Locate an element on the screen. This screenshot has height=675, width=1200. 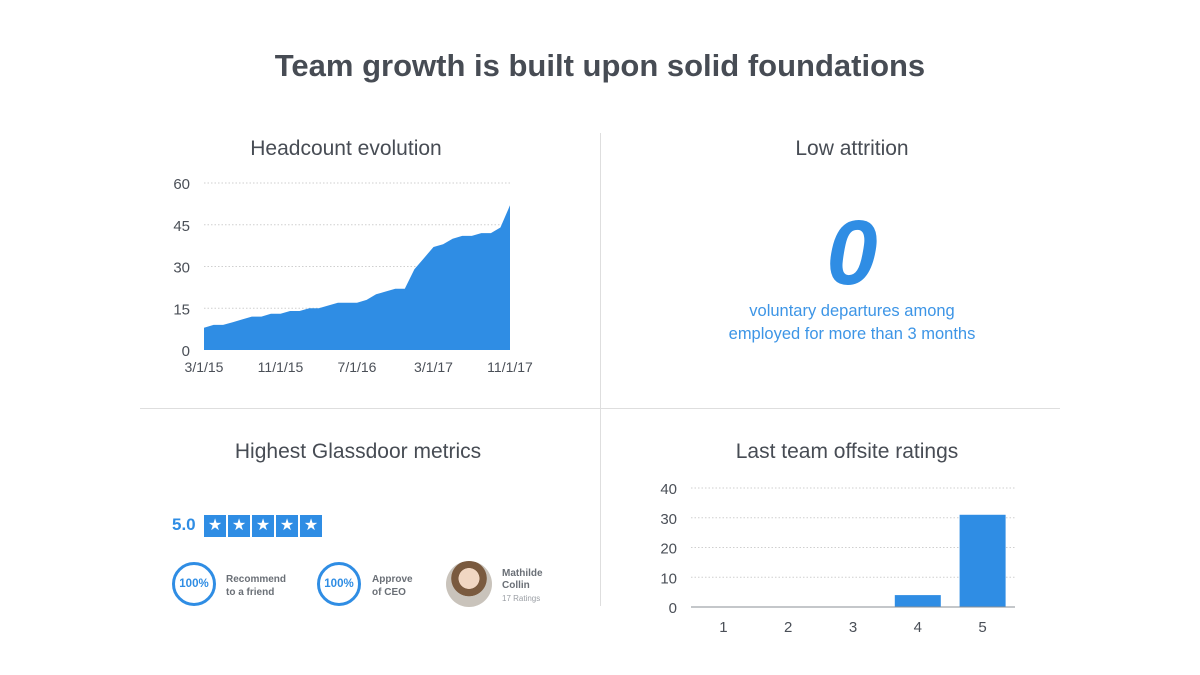
headcount-title: Headcount evolution is located at coordinates (346, 148).